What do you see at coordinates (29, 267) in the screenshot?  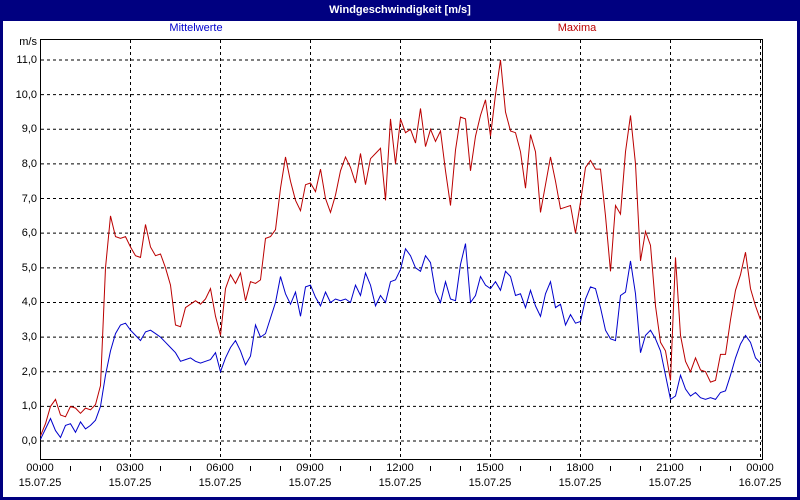 I see `y-axis-label: 5,0` at bounding box center [29, 267].